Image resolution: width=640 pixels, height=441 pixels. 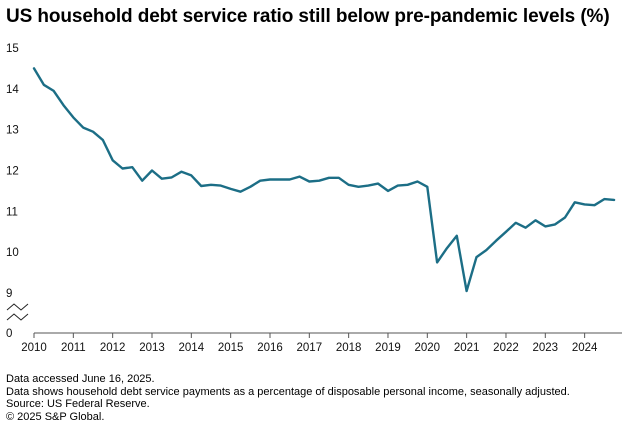 I want to click on axis-break-icon, so click(x=17, y=312).